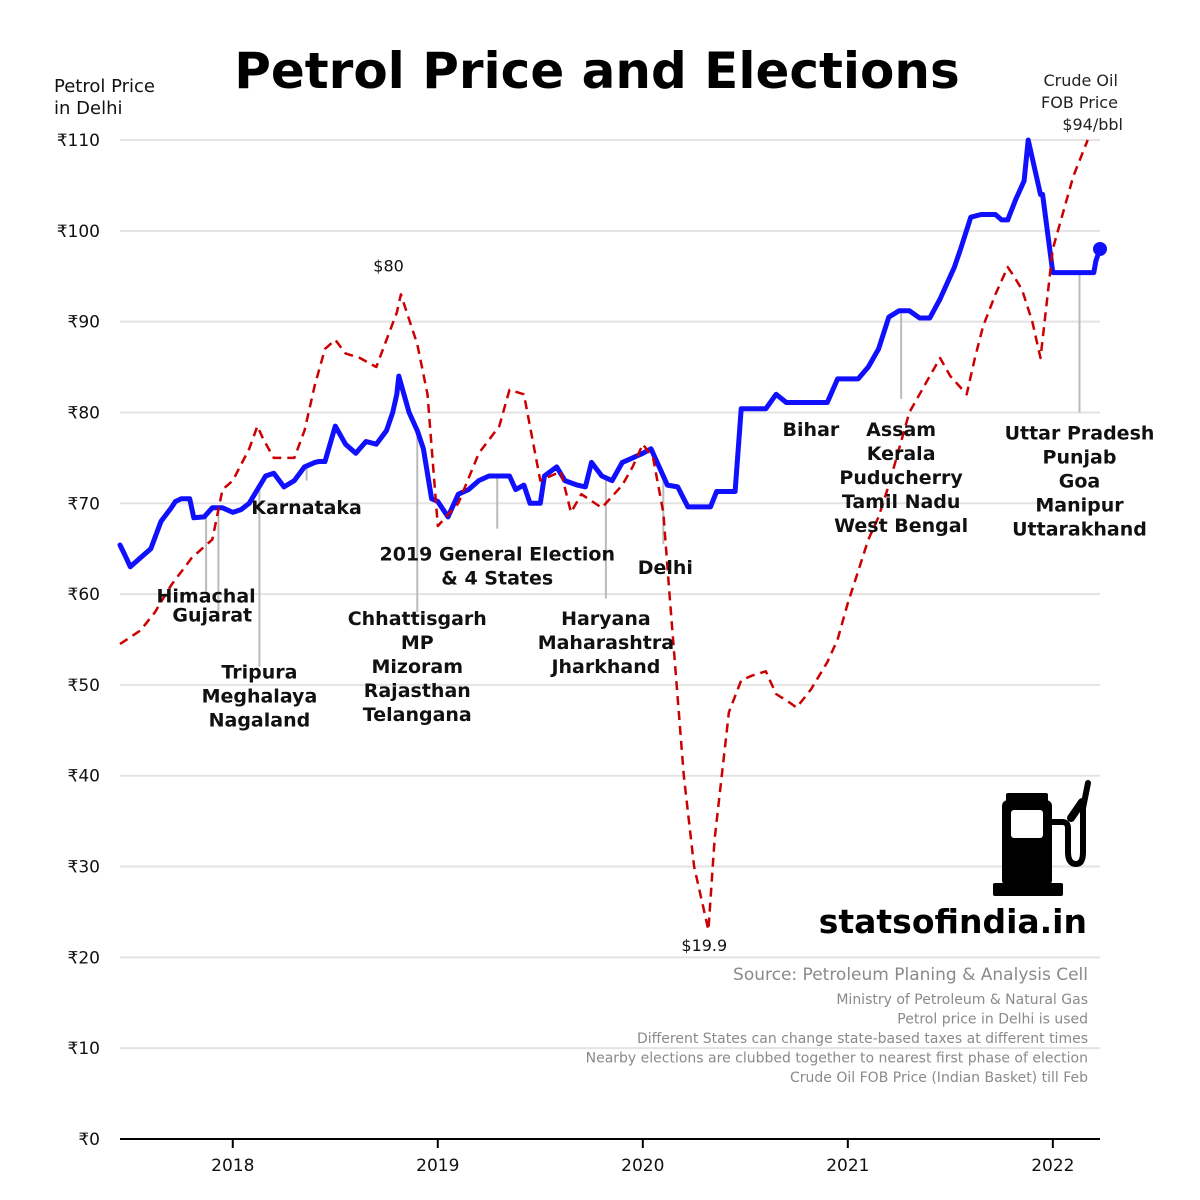 The width and height of the screenshot is (1200, 1200). What do you see at coordinates (606, 619) in the screenshot?
I see `election-label-line: Haryana` at bounding box center [606, 619].